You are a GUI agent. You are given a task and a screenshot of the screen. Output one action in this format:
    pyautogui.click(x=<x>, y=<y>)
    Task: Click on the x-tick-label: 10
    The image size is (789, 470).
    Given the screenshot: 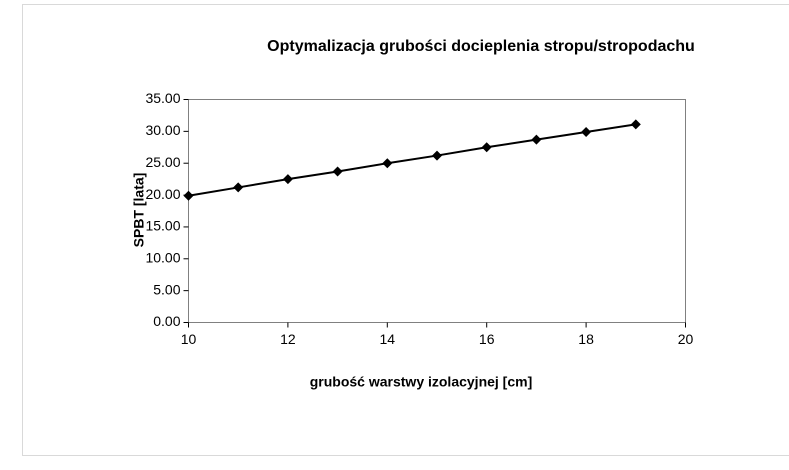 What is the action you would take?
    pyautogui.click(x=189, y=339)
    